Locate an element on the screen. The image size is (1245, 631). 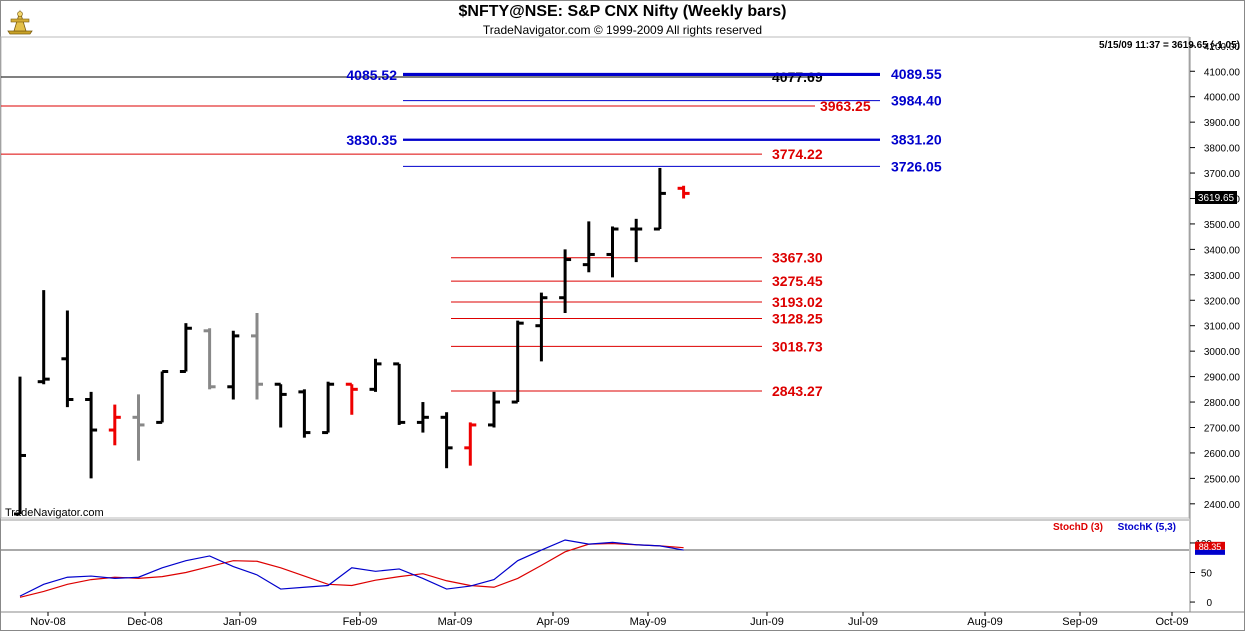
y-tick-label: 2900.00 is located at coordinates (1222, 378).